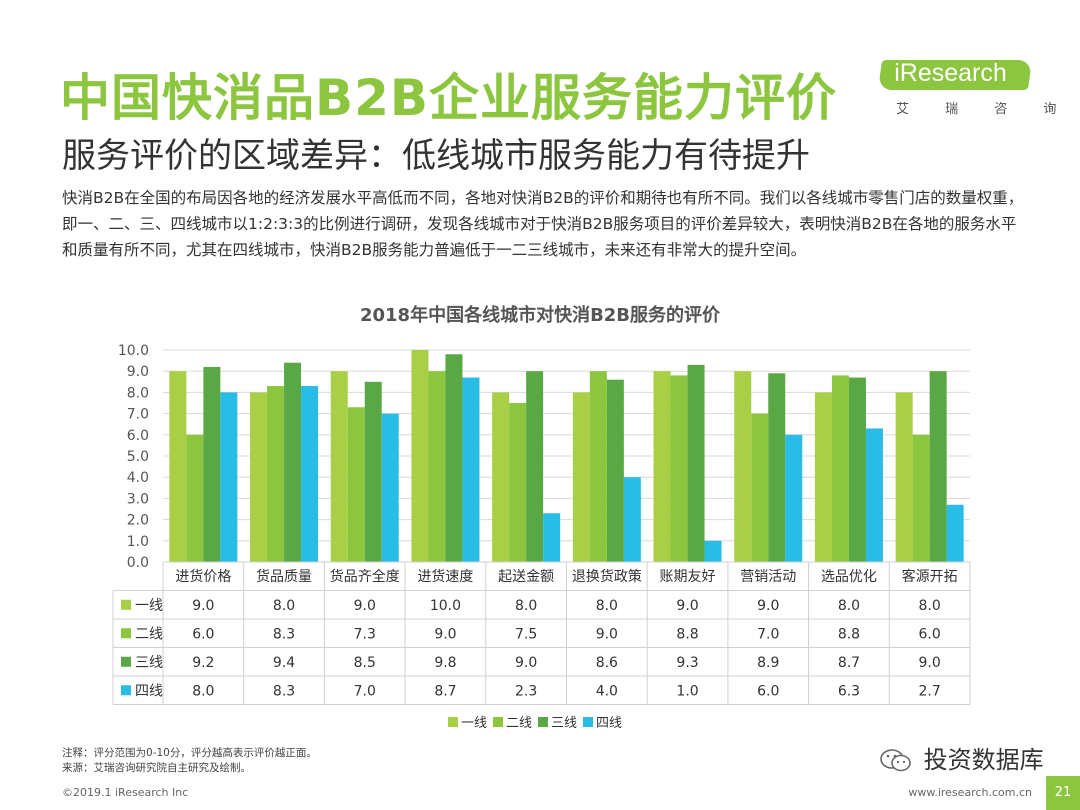  What do you see at coordinates (284, 634) in the screenshot?
I see `data-value: 8.3` at bounding box center [284, 634].